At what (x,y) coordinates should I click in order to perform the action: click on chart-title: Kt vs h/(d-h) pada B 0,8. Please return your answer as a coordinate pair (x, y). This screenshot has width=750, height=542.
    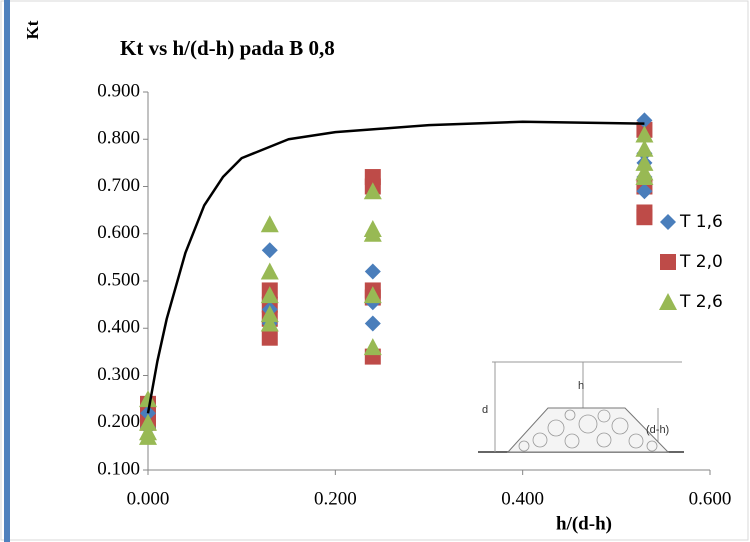
    Looking at the image, I should click on (227, 48).